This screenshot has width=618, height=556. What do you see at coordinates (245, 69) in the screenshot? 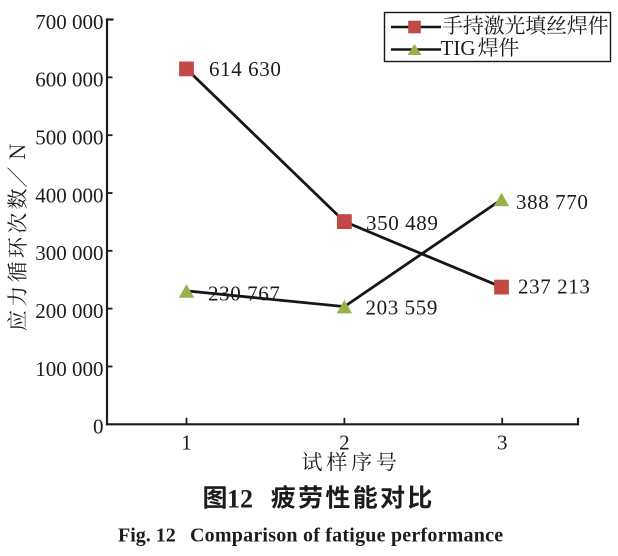
I see `svg-text: 614 630` at bounding box center [245, 69].